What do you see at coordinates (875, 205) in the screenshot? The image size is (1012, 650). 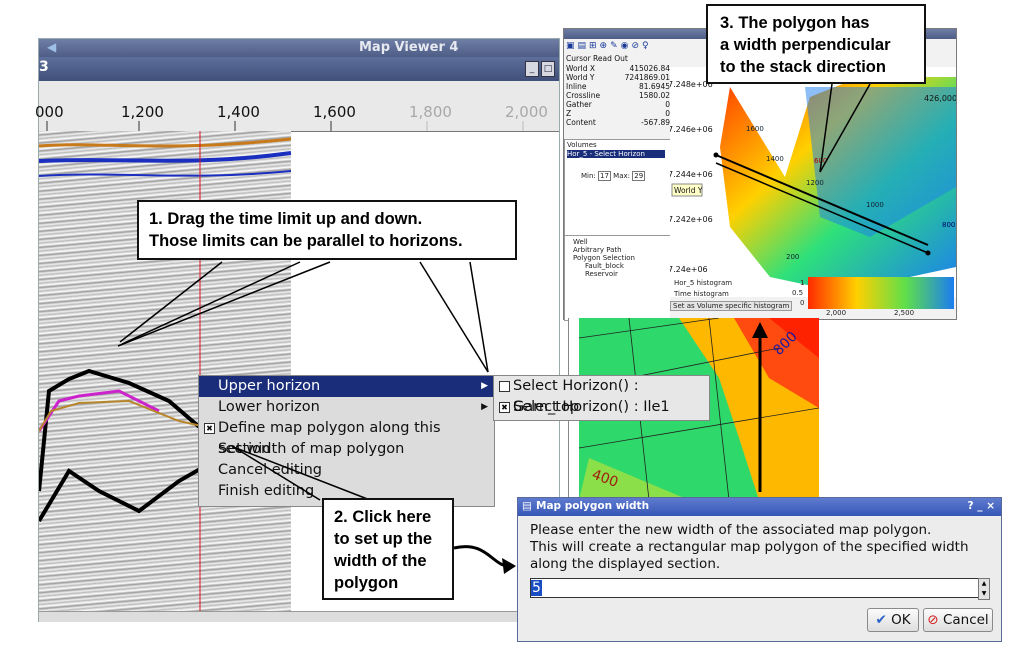 I see `contour-label: 1000` at bounding box center [875, 205].